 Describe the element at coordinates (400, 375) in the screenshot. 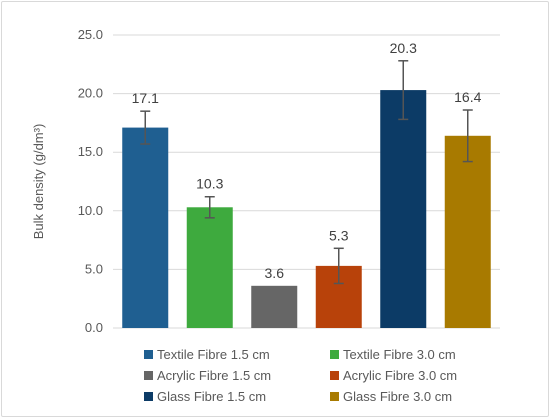

I see `legend-label: Acrylic Fibre 3.0 cm` at that location.